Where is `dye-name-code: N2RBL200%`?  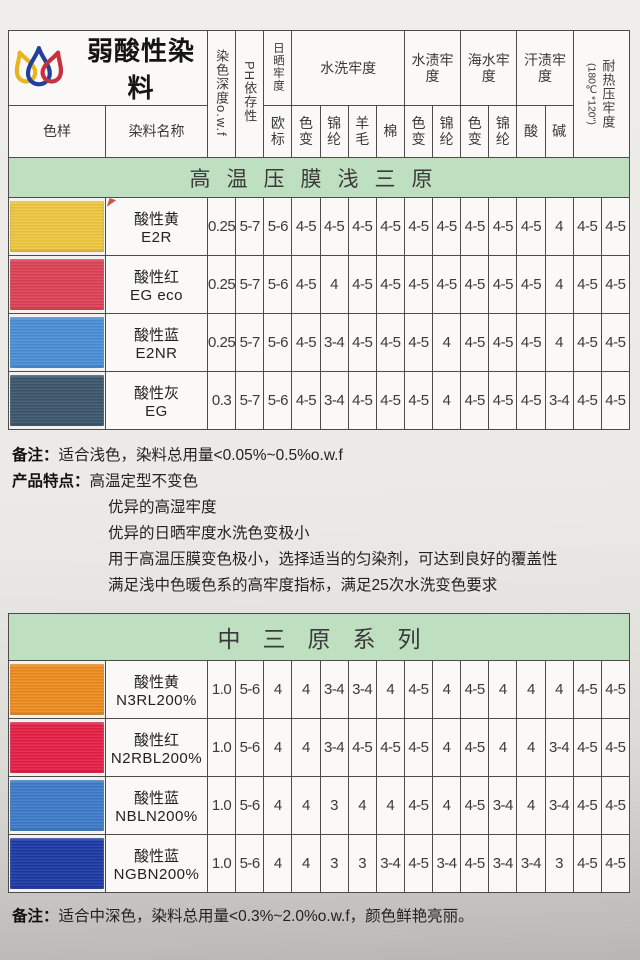 dye-name-code: N2RBL200% is located at coordinates (156, 758).